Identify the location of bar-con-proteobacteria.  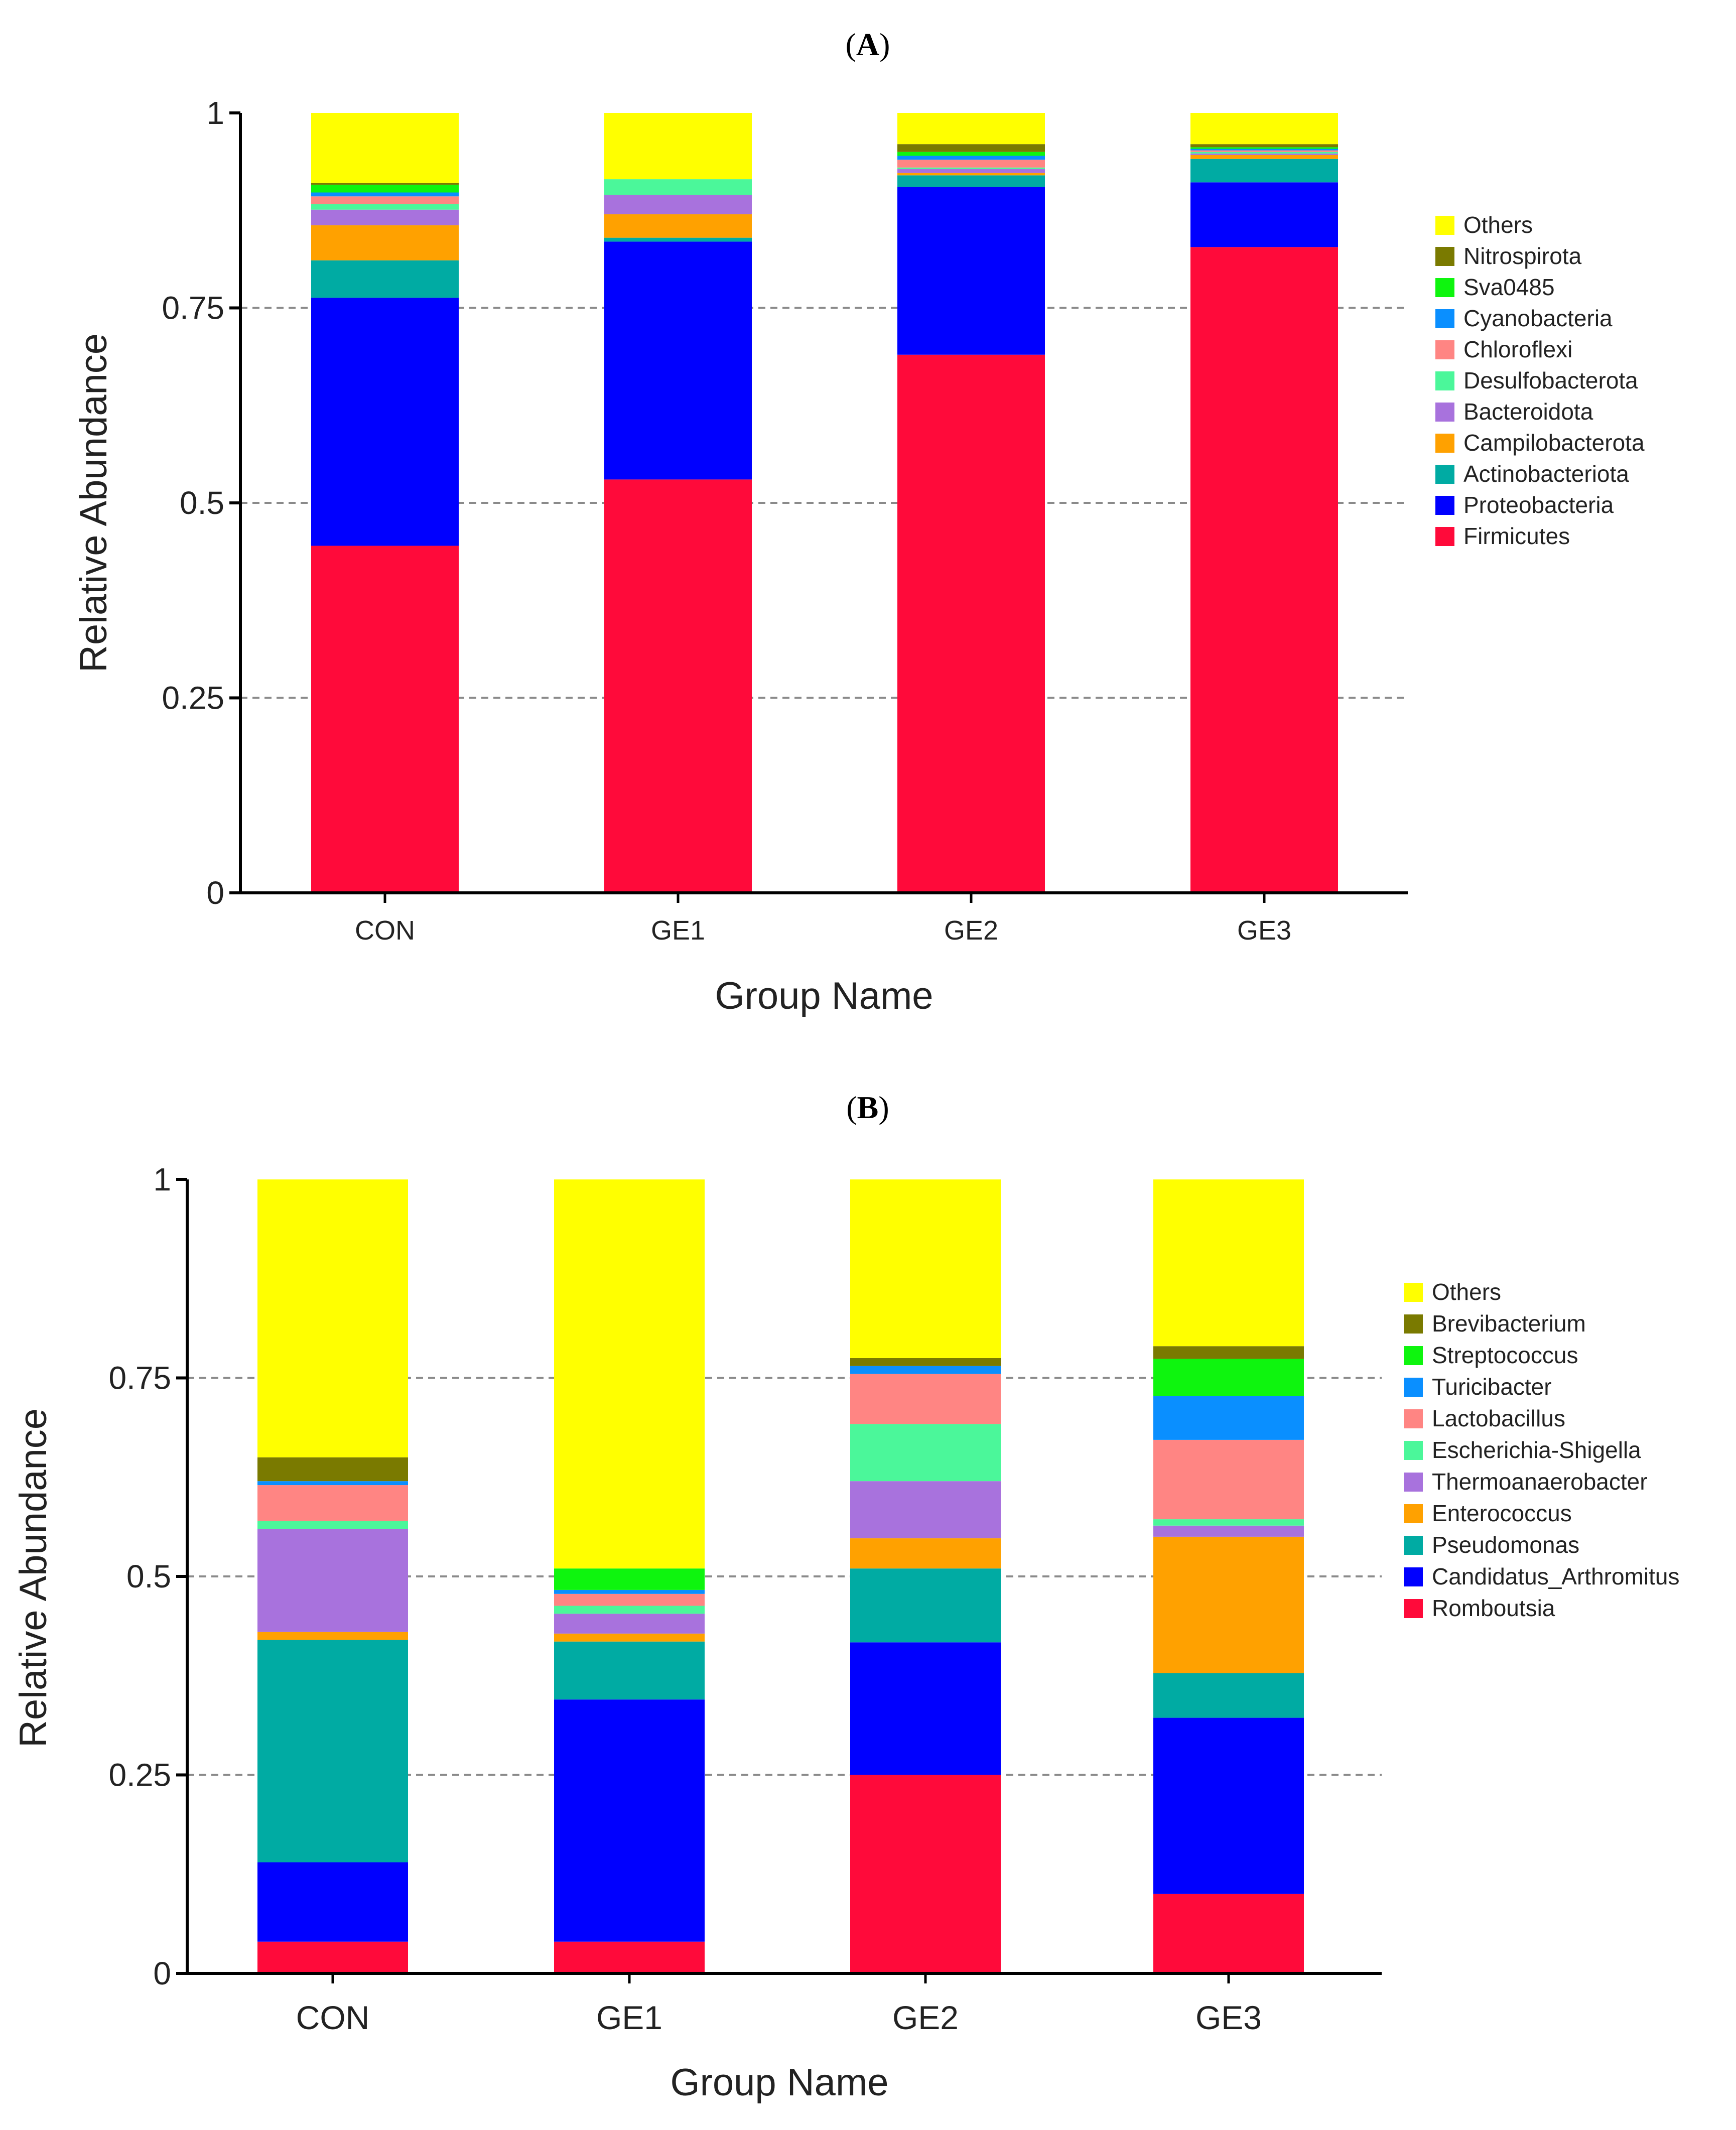
(385, 422).